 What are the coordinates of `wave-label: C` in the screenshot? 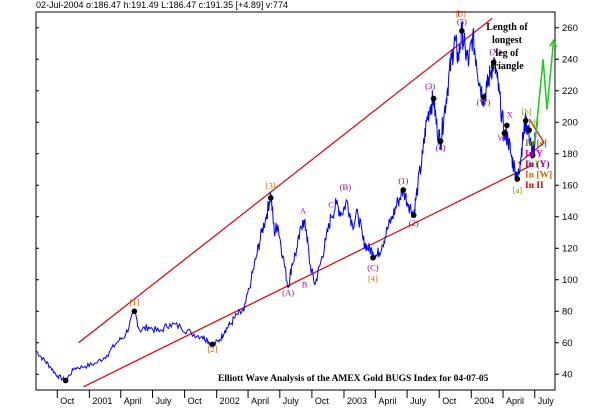 It's located at (331, 204).